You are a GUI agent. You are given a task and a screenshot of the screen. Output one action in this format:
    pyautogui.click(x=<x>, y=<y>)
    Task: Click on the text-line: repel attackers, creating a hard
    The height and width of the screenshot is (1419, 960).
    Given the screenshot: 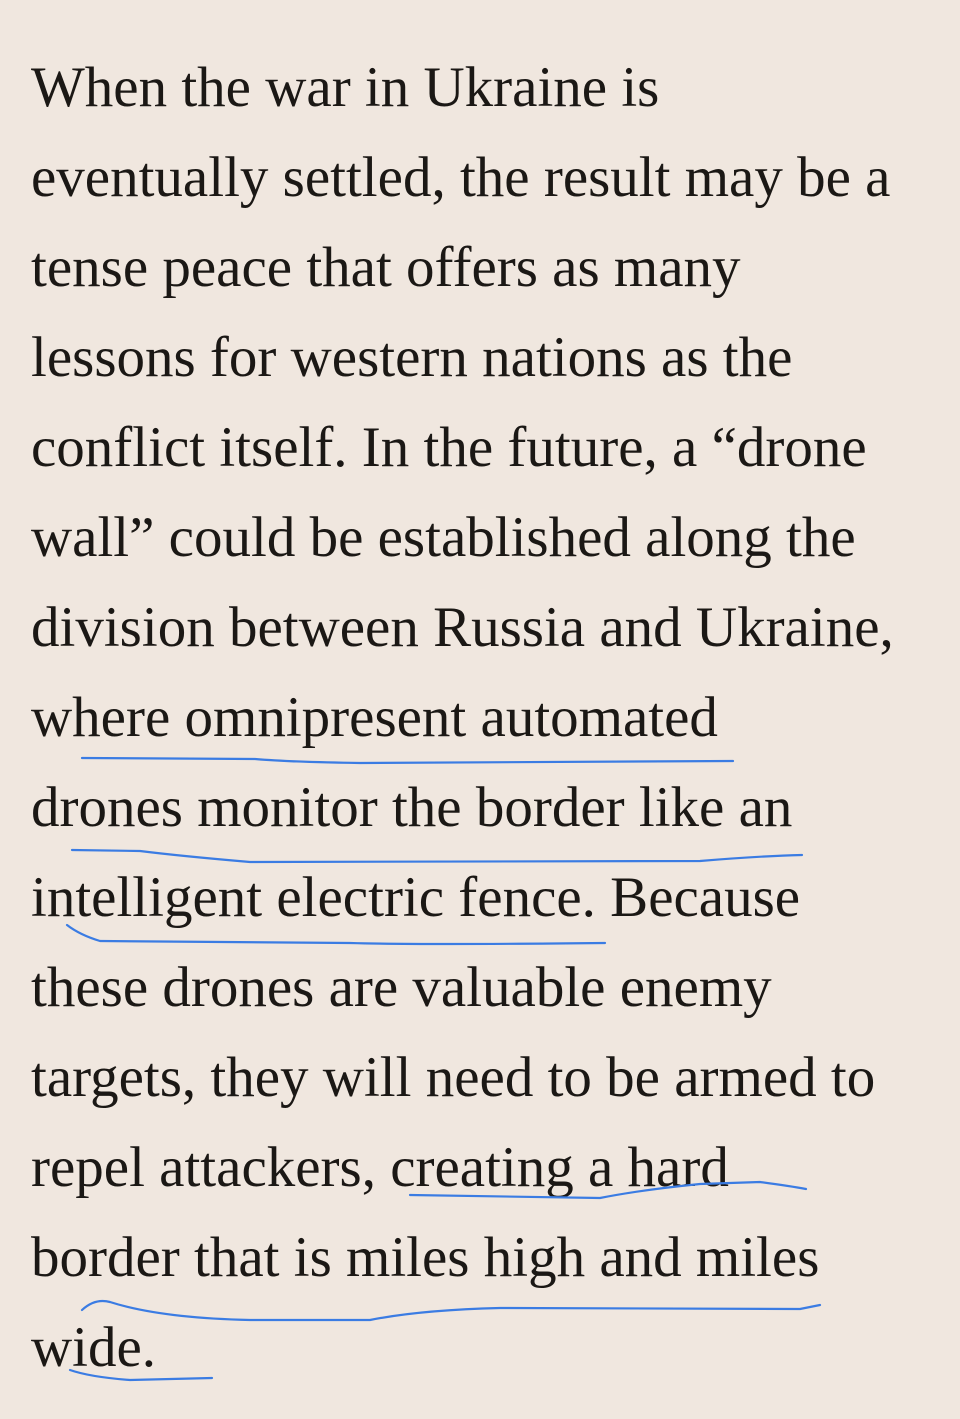 What is the action you would take?
    pyautogui.click(x=380, y=1167)
    